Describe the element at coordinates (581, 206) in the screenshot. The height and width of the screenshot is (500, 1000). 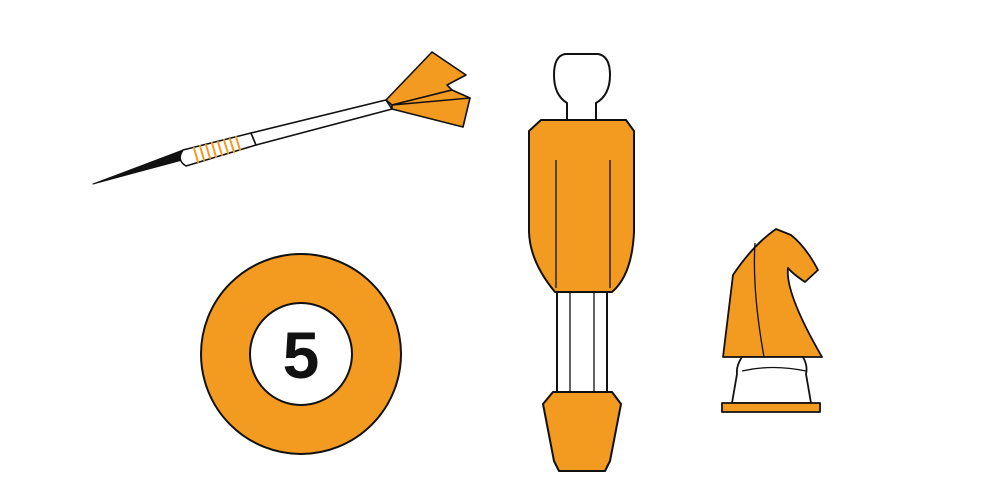
I see `foosball-torso` at that location.